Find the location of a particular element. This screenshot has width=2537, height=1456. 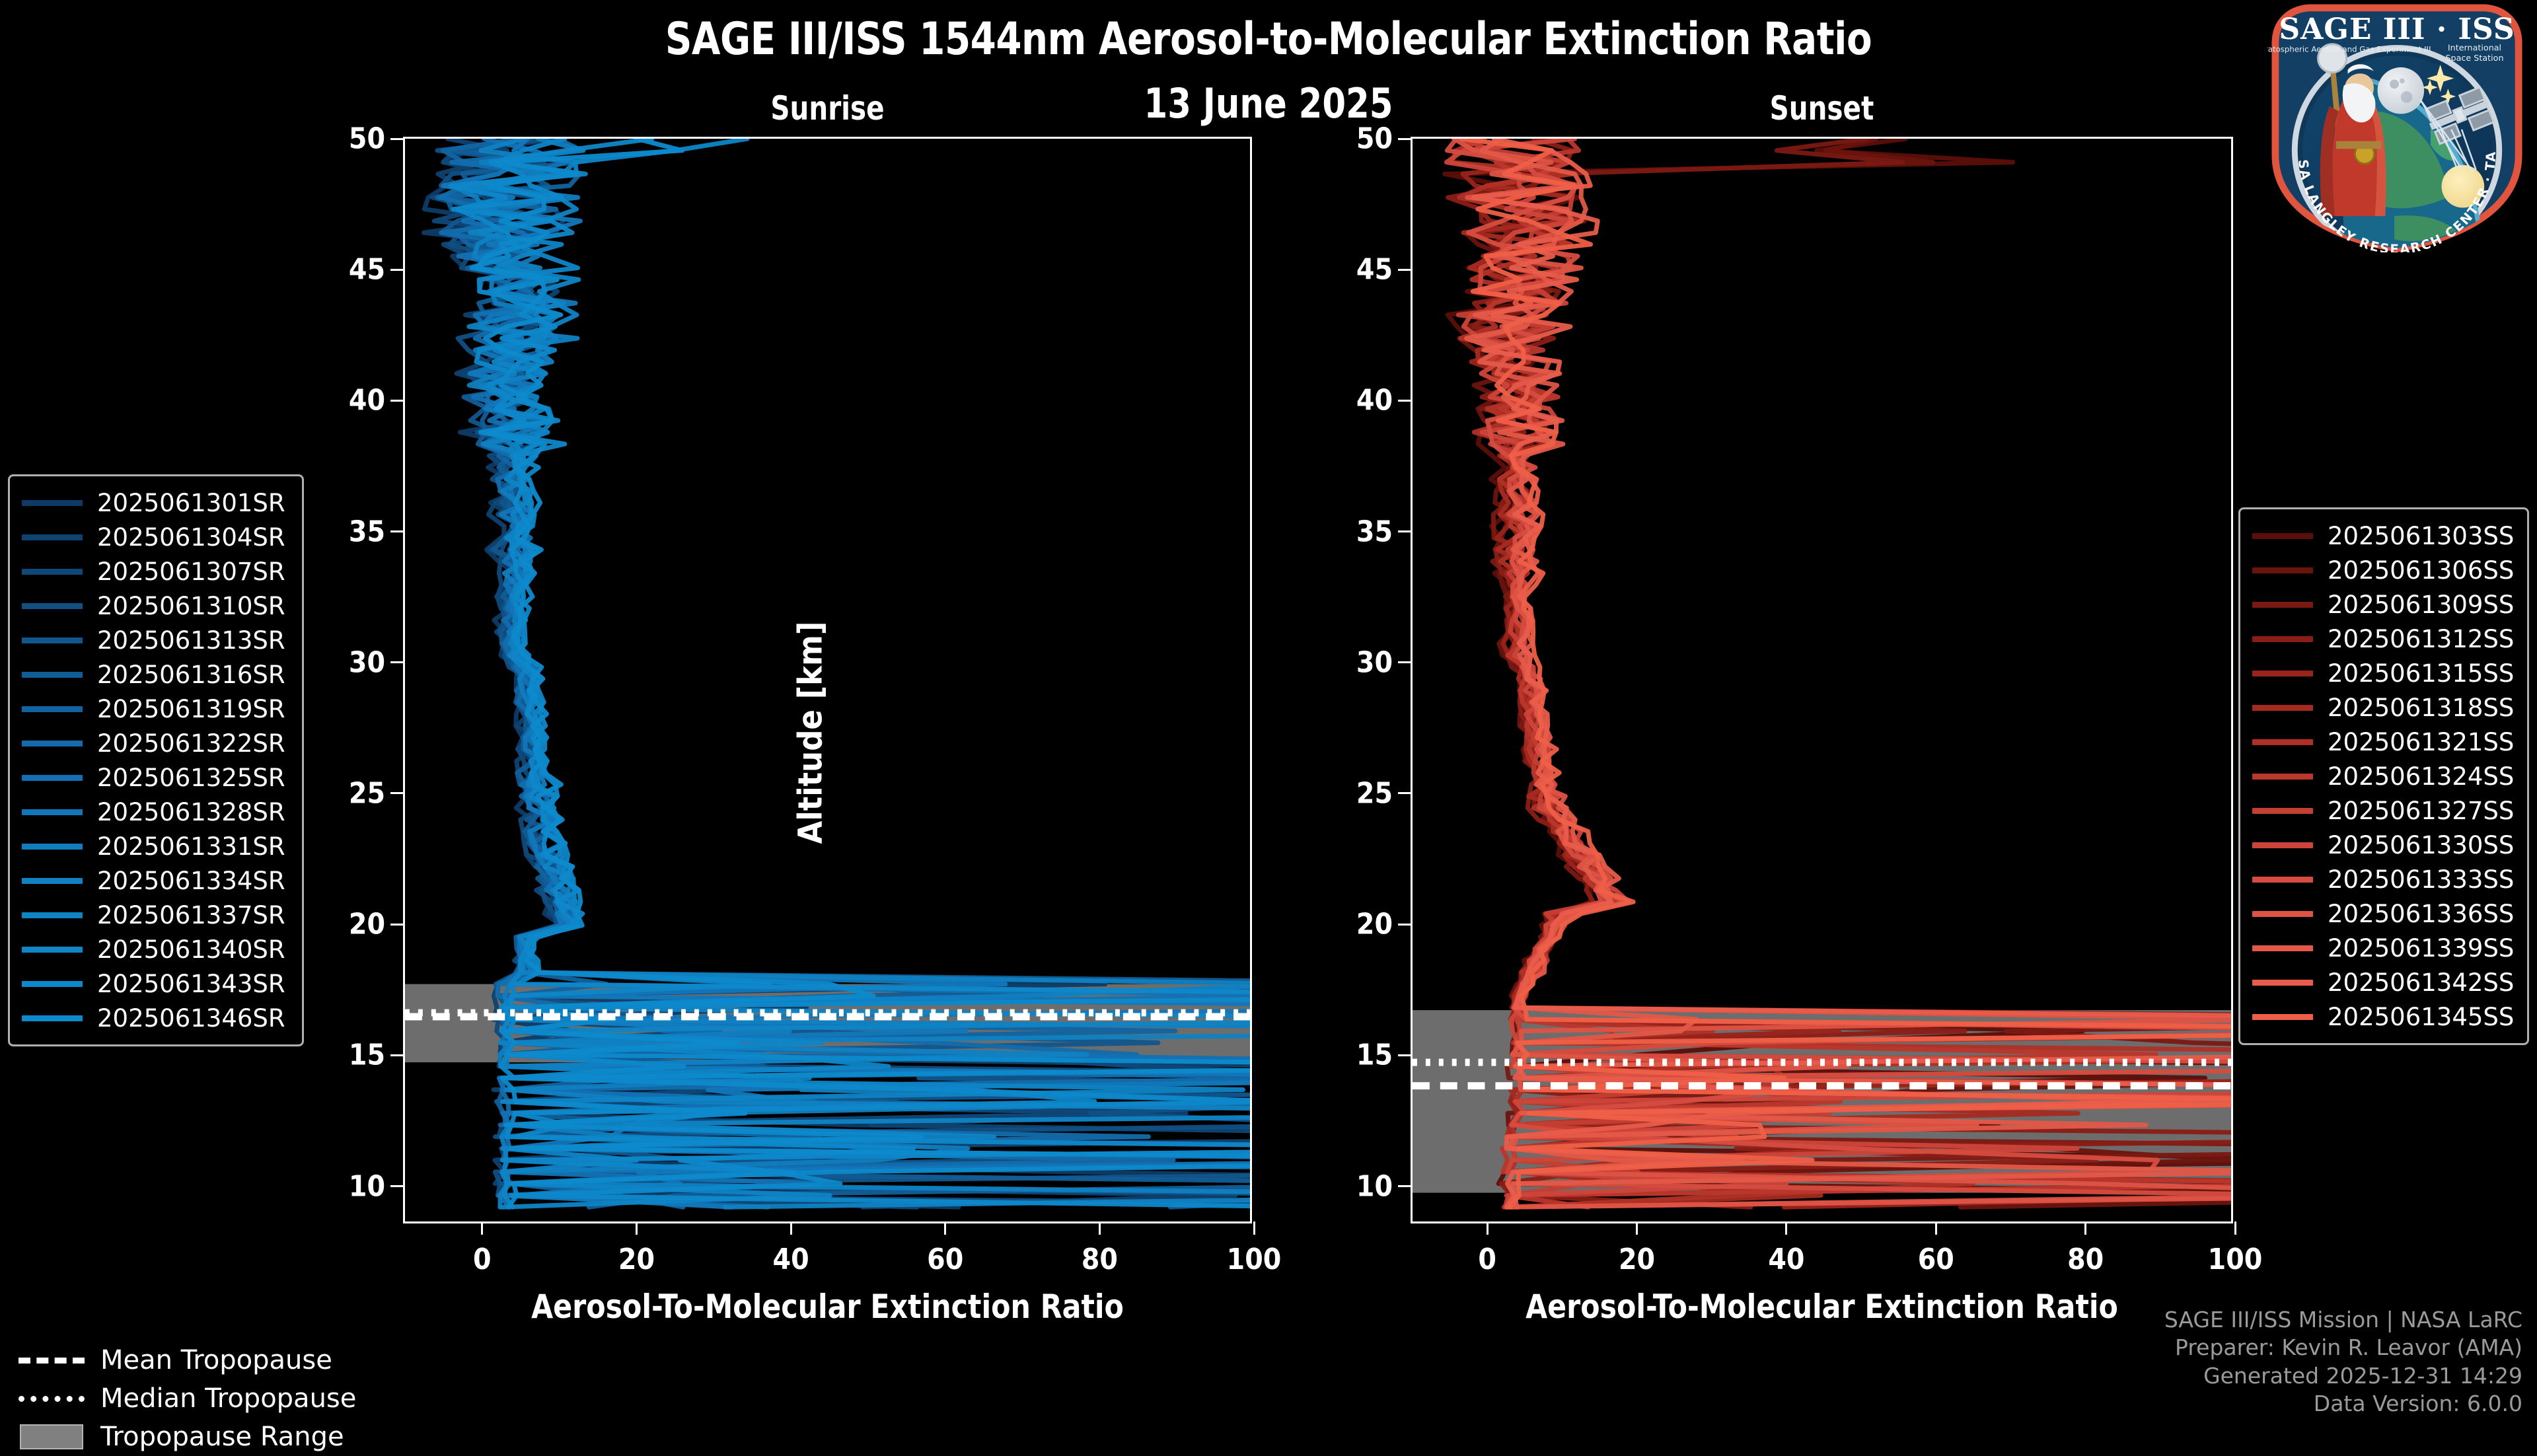

legend-item: 2025061331SR is located at coordinates (156, 846).